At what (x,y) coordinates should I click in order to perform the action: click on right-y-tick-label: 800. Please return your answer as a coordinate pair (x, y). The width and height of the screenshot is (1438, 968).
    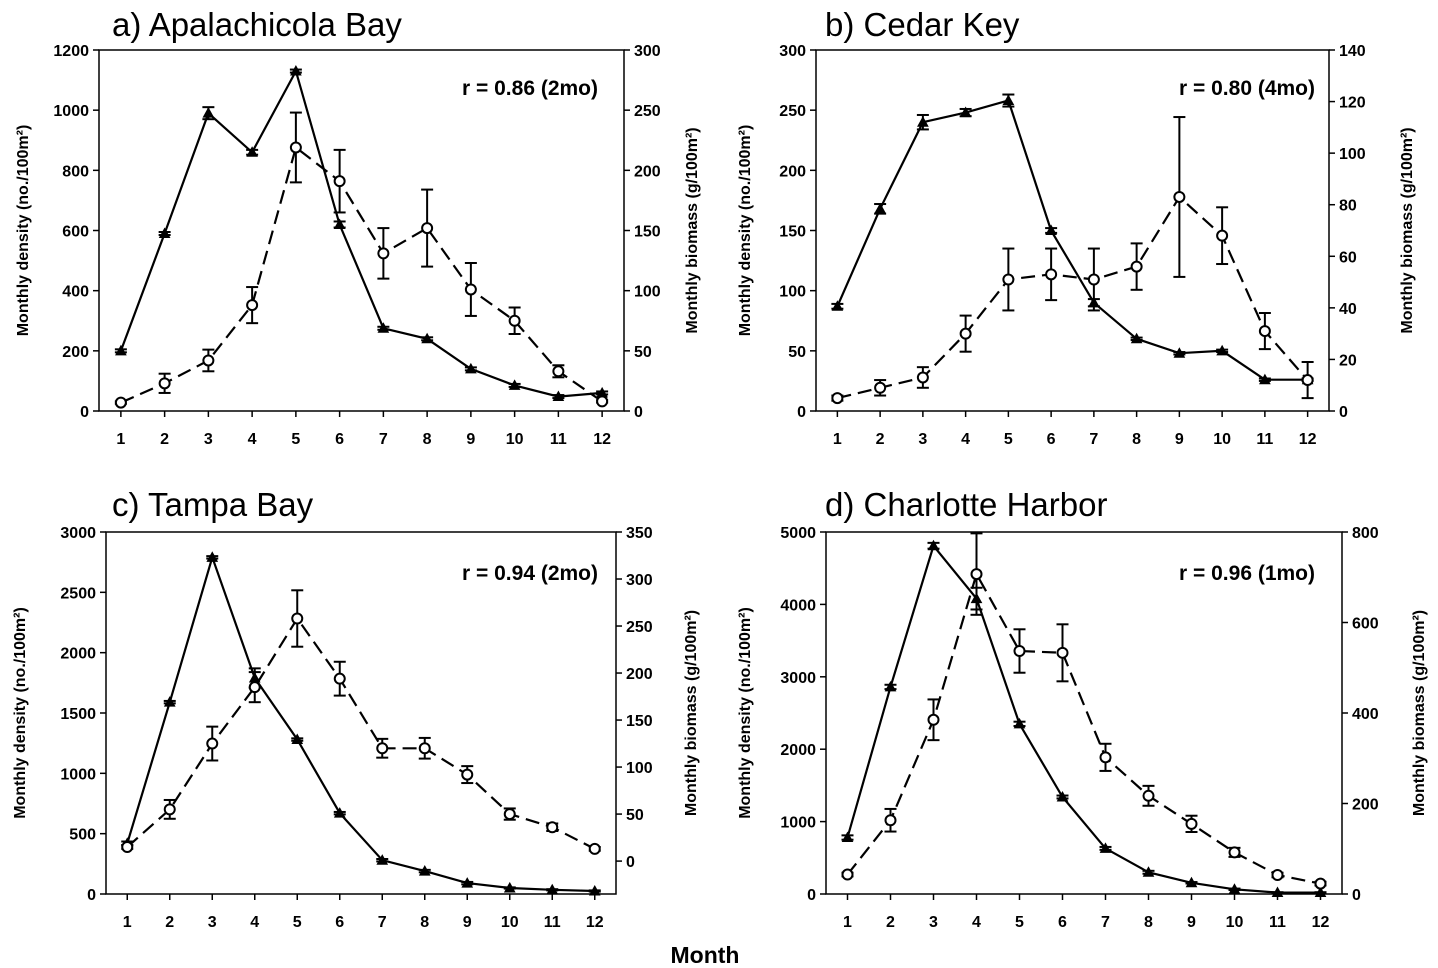
    Looking at the image, I should click on (1365, 533).